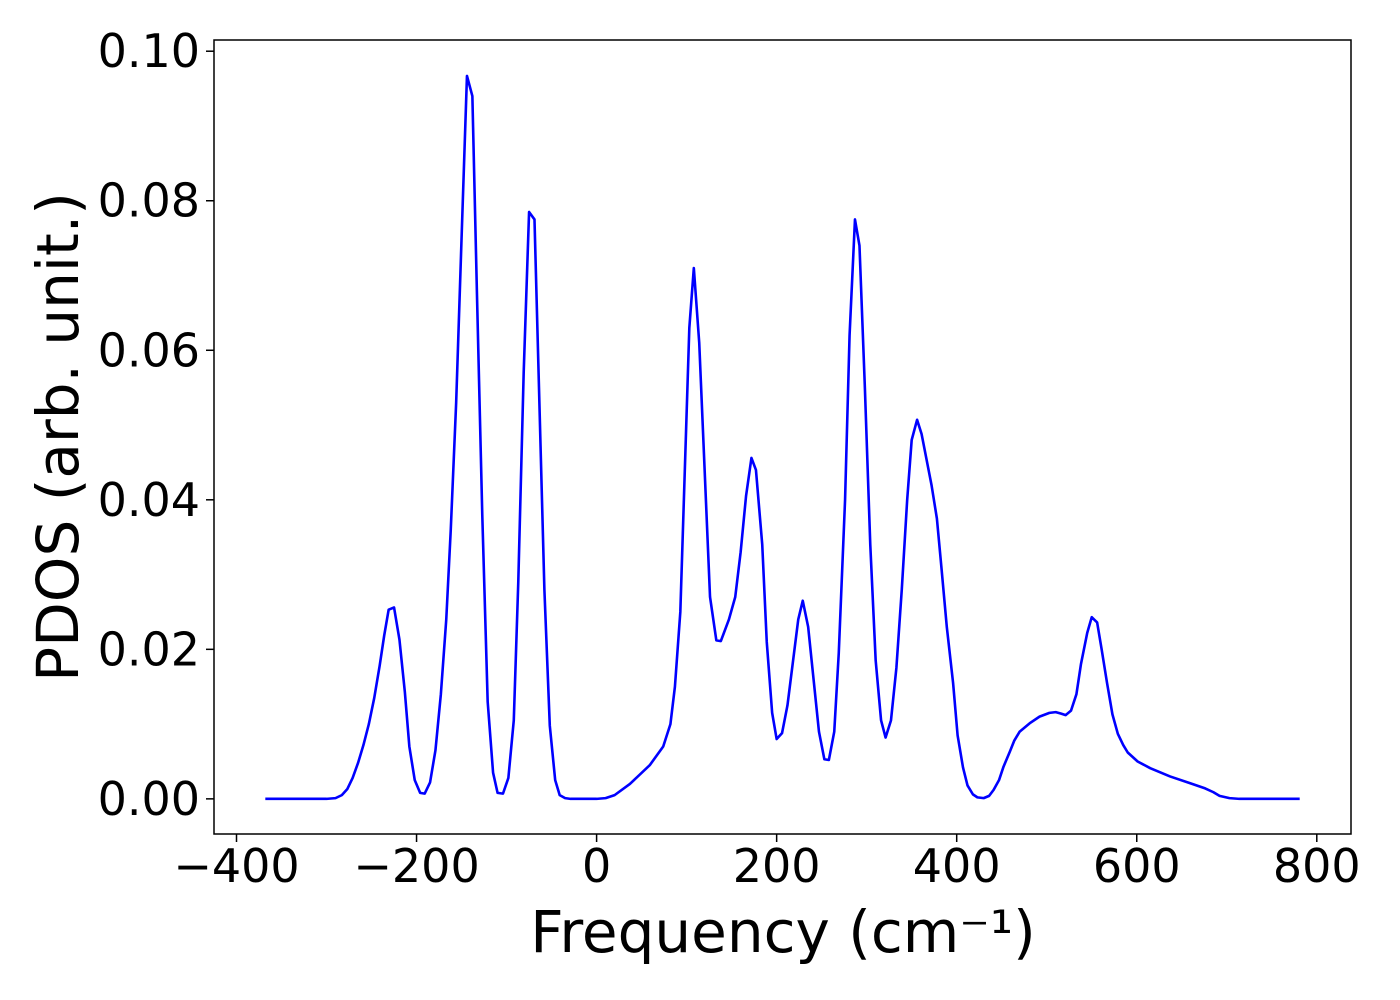 This screenshot has width=1400, height=1000. I want to click on y-tick-label: 0.10, so click(149, 51).